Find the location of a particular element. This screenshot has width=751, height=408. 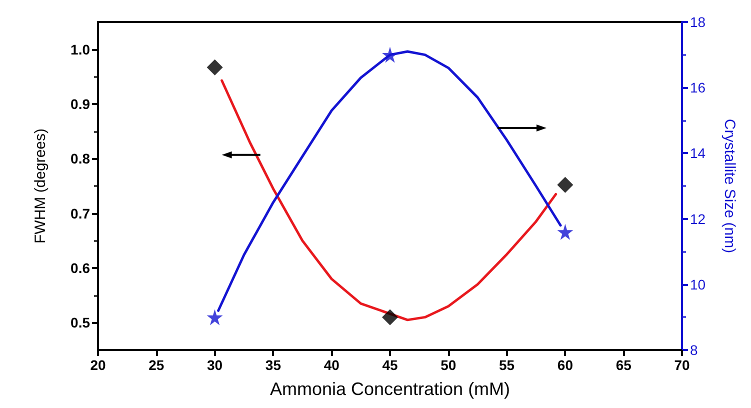

y-tick-label: 1.0 is located at coordinates (80, 49).